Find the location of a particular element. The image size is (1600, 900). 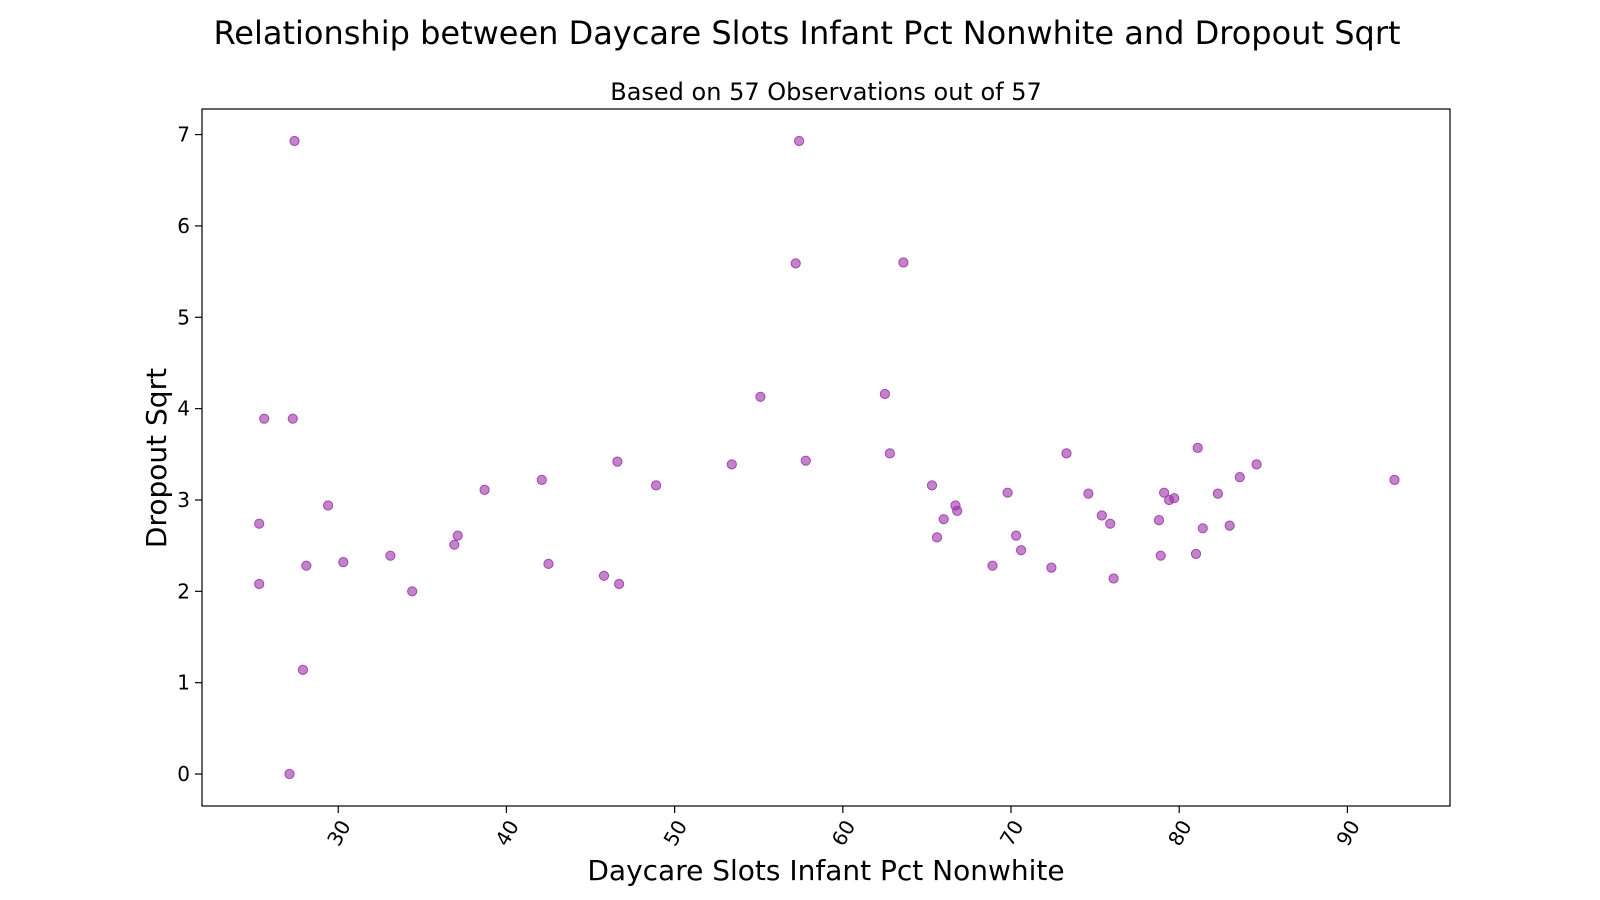

x-tick-label: 40 is located at coordinates (507, 833).